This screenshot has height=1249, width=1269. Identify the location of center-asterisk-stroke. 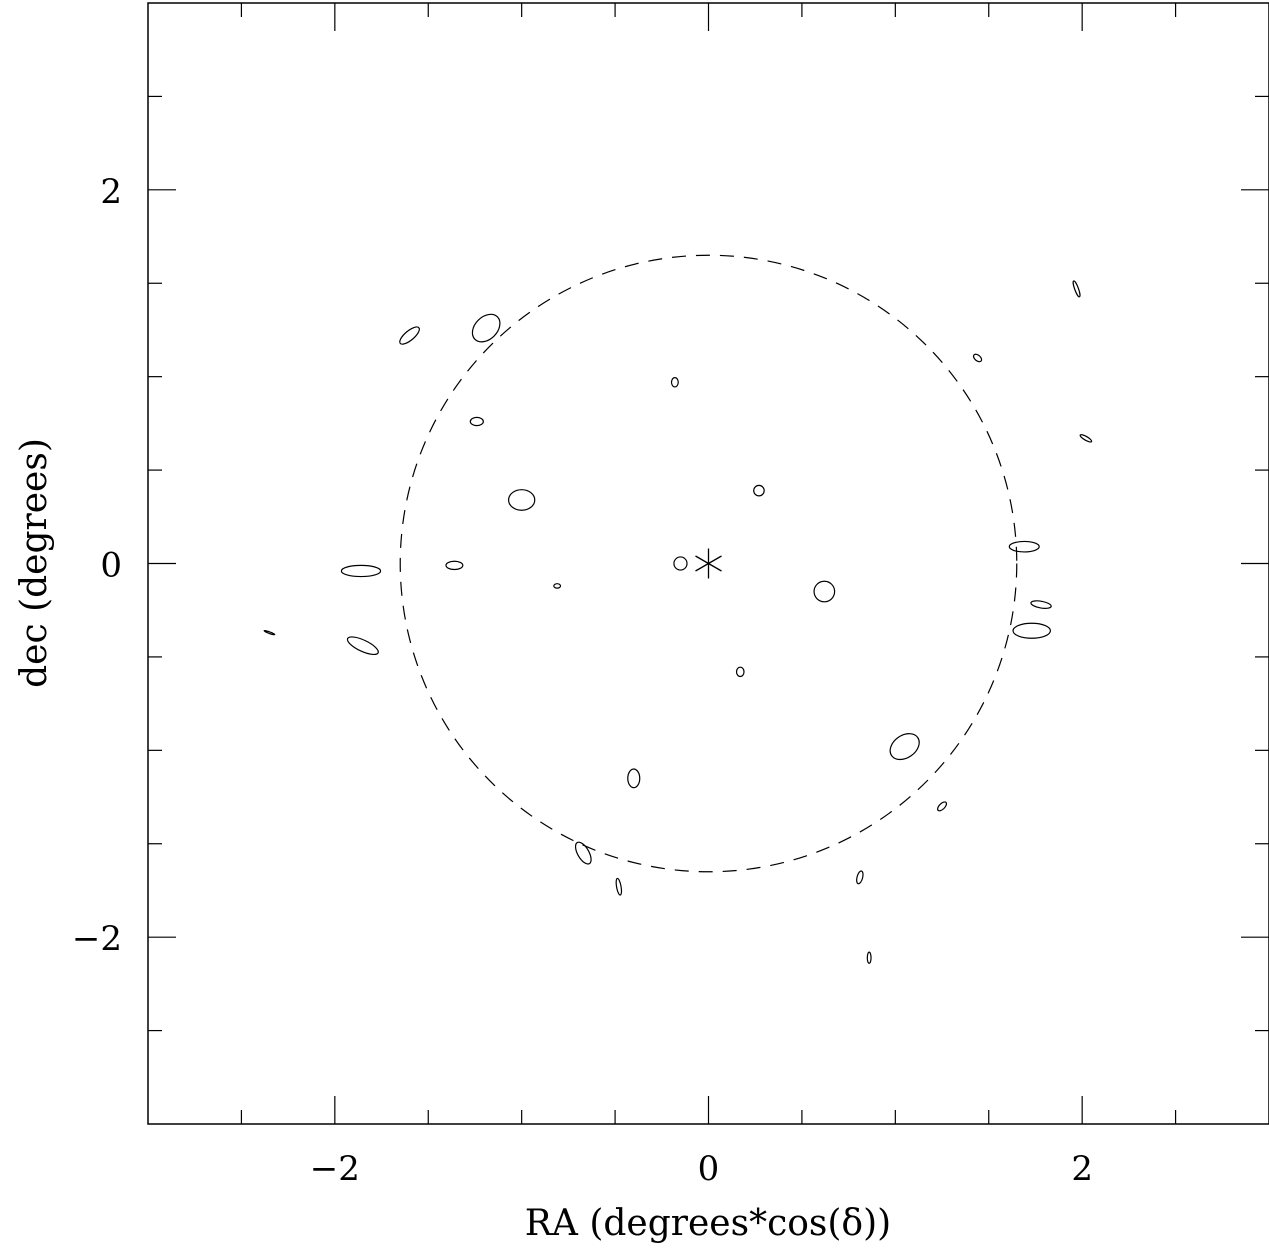
(708, 563).